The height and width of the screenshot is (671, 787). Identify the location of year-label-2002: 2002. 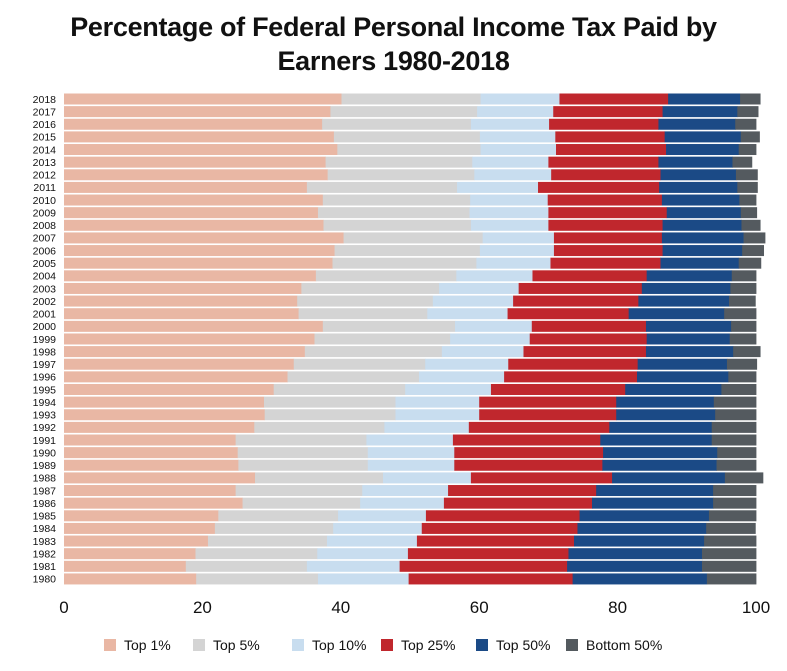
(45, 302).